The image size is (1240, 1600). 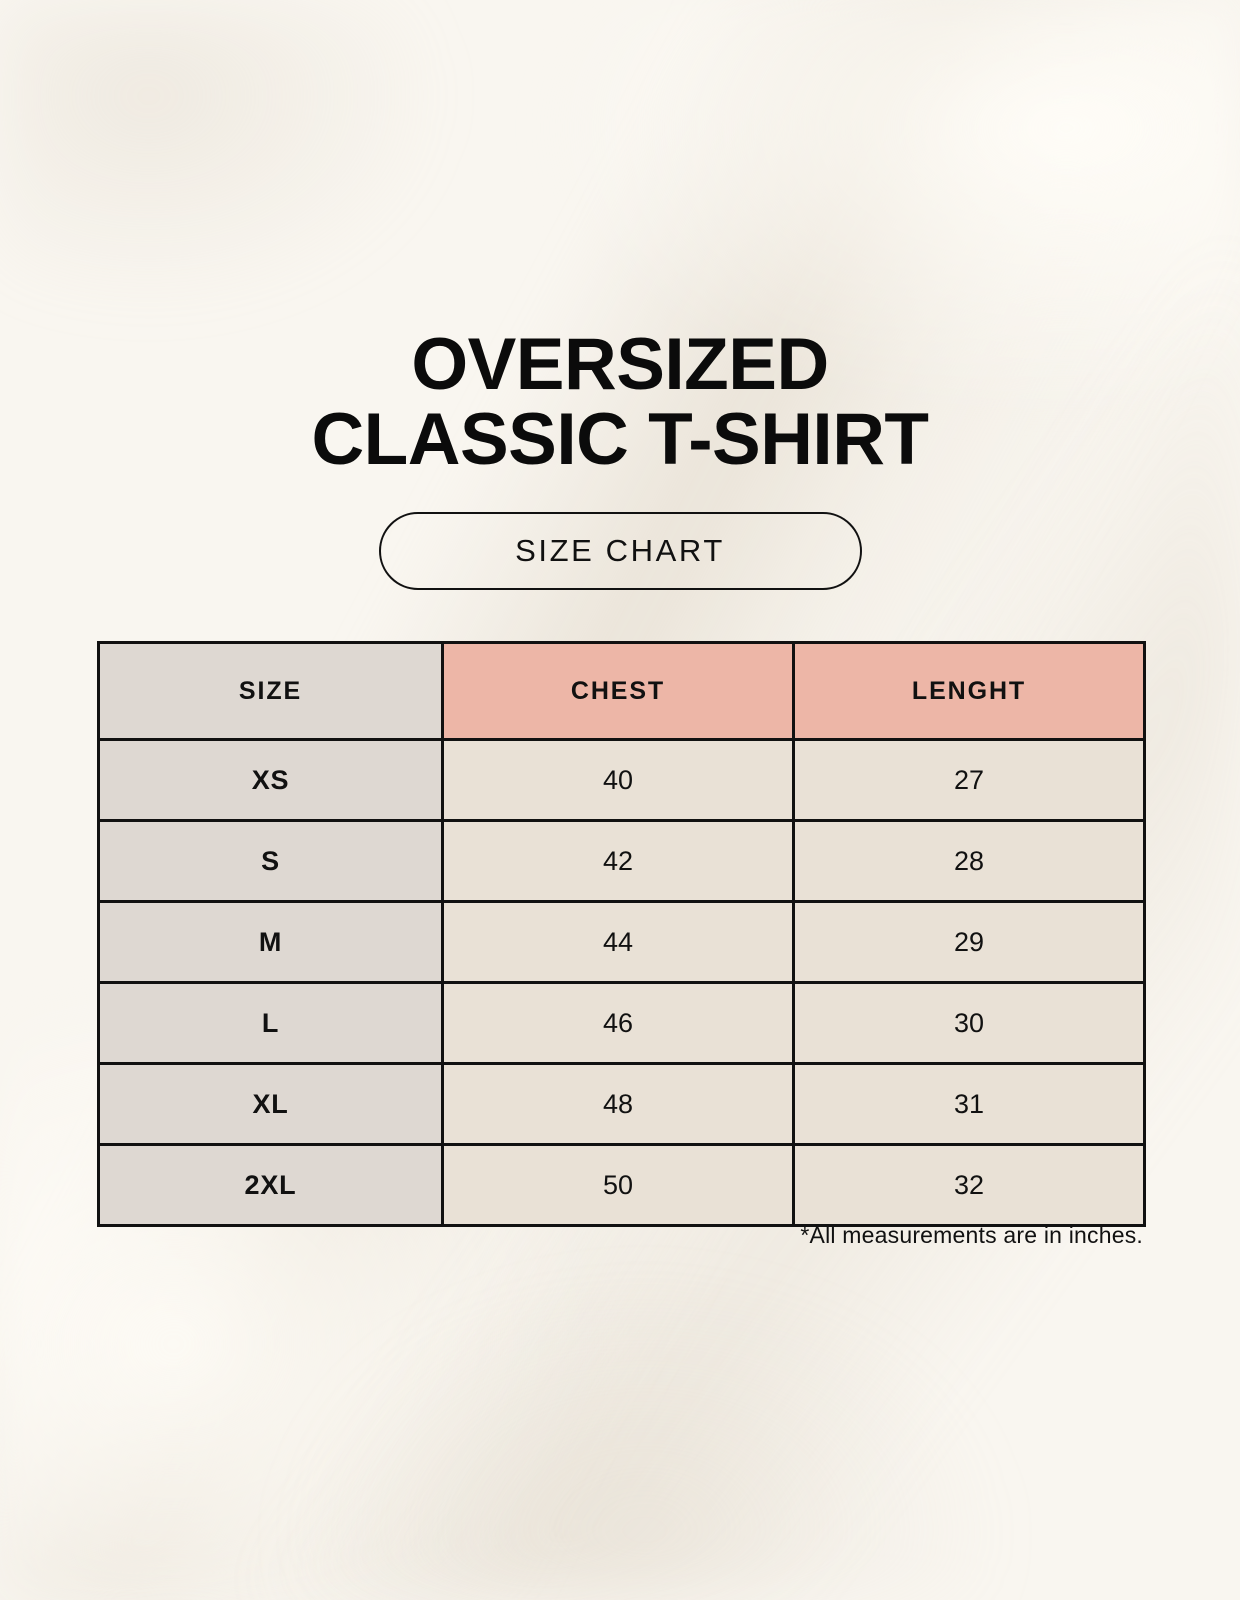 What do you see at coordinates (270, 691) in the screenshot?
I see `column-header-size: SIZE` at bounding box center [270, 691].